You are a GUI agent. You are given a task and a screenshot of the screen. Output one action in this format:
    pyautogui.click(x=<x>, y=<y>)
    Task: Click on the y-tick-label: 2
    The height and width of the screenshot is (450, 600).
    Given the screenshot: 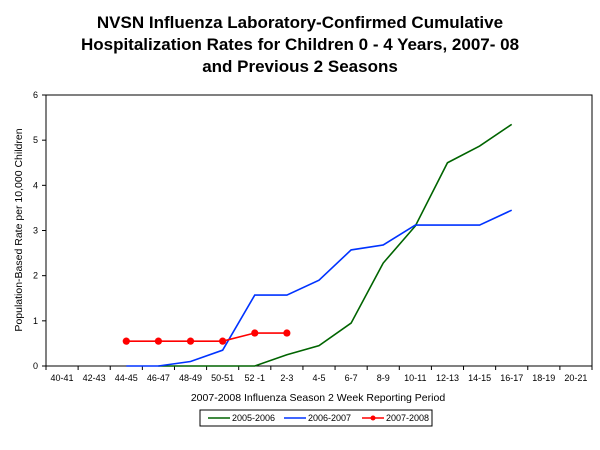 What is the action you would take?
    pyautogui.click(x=35, y=276)
    